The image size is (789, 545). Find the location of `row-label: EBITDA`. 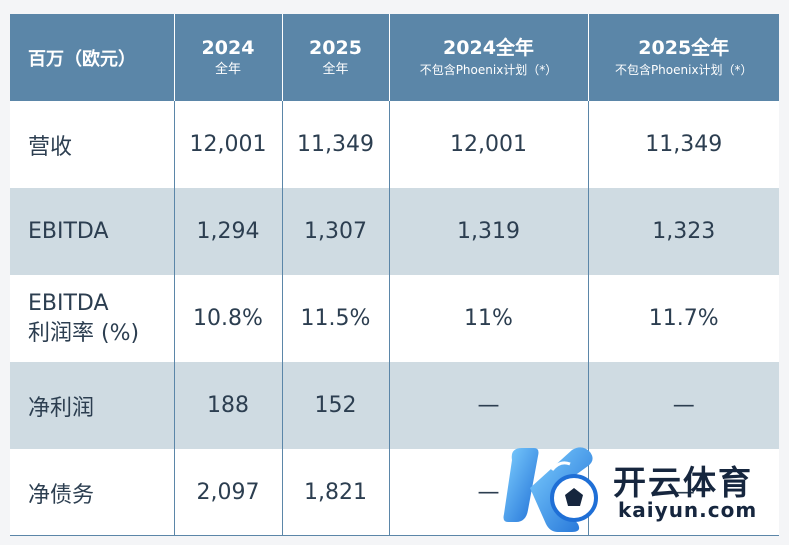

row-label: EBITDA is located at coordinates (92, 231).